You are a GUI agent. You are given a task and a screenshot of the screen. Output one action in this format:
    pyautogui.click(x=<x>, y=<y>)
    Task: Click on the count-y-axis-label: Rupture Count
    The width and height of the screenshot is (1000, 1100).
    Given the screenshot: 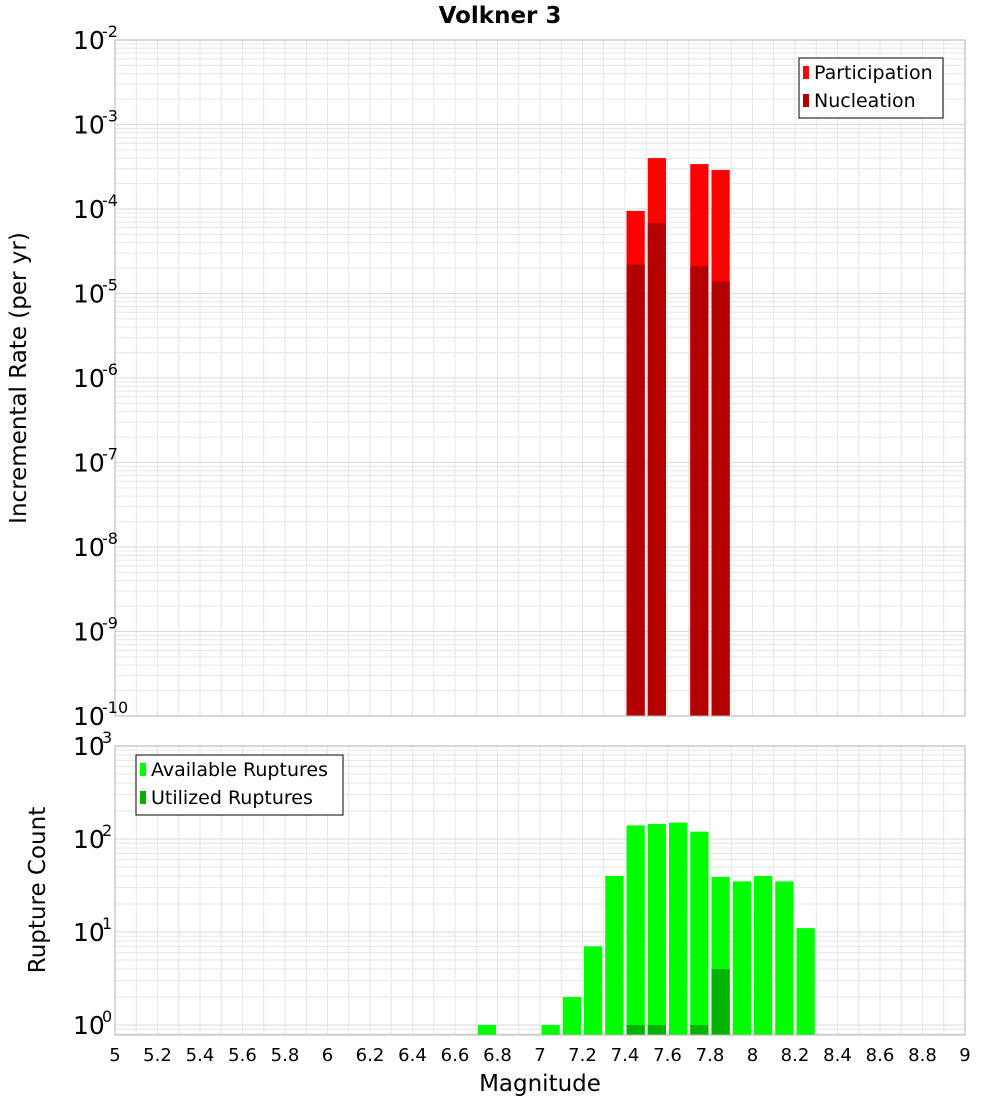 What is the action you would take?
    pyautogui.click(x=38, y=890)
    